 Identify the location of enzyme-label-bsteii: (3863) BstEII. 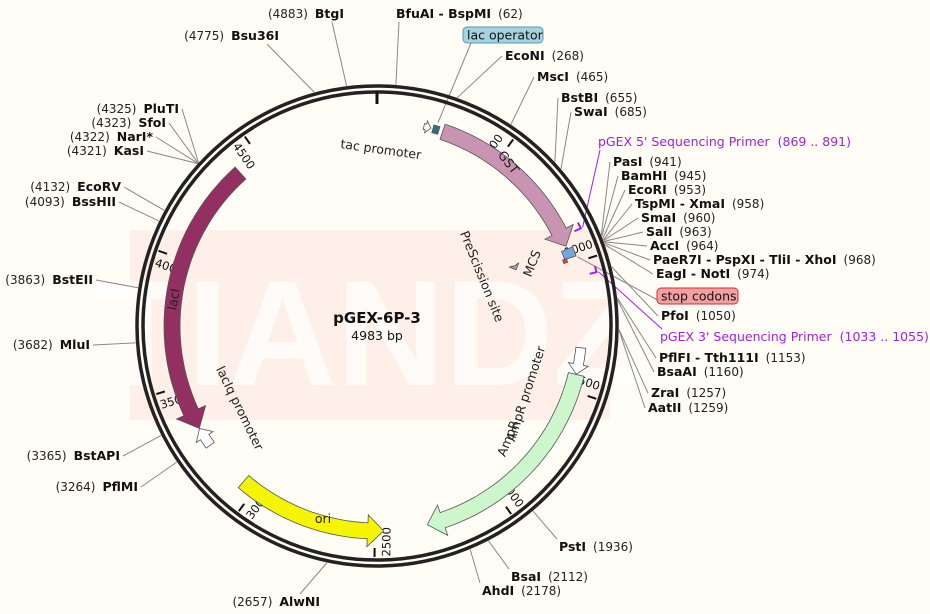
(49, 279).